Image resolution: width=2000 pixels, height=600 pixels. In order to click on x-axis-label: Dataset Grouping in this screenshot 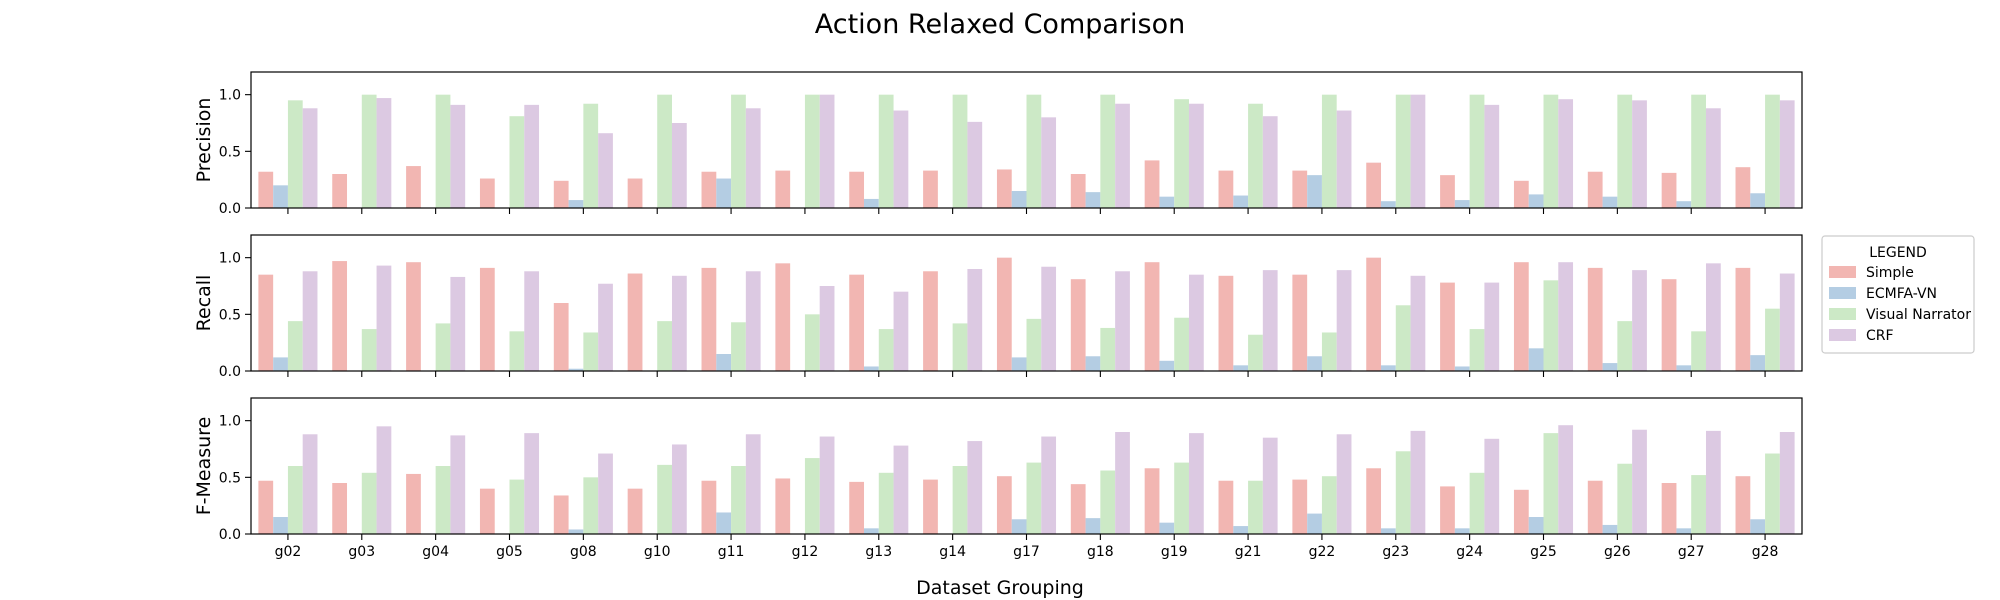, I will do `click(1000, 588)`.